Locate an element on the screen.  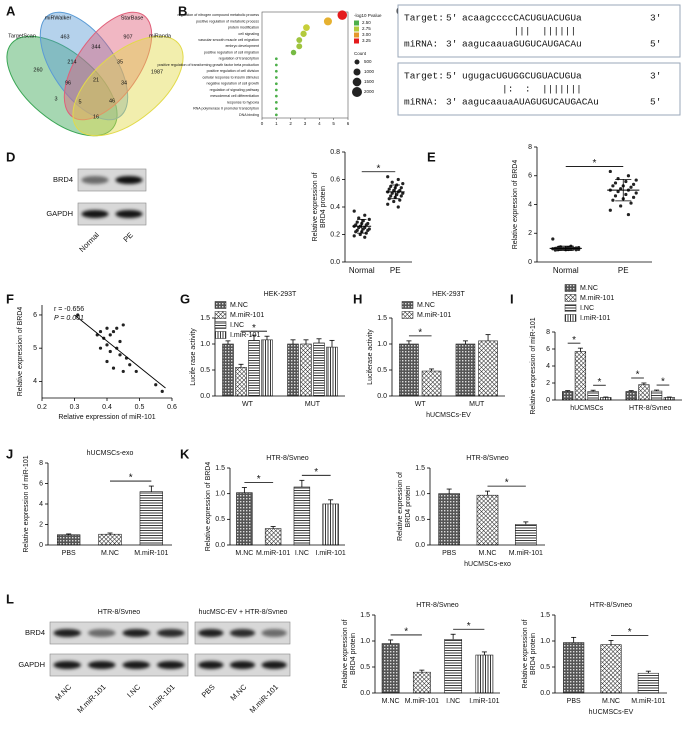
chart-title: HTR-8/Svneo is located at coordinates (437, 605).